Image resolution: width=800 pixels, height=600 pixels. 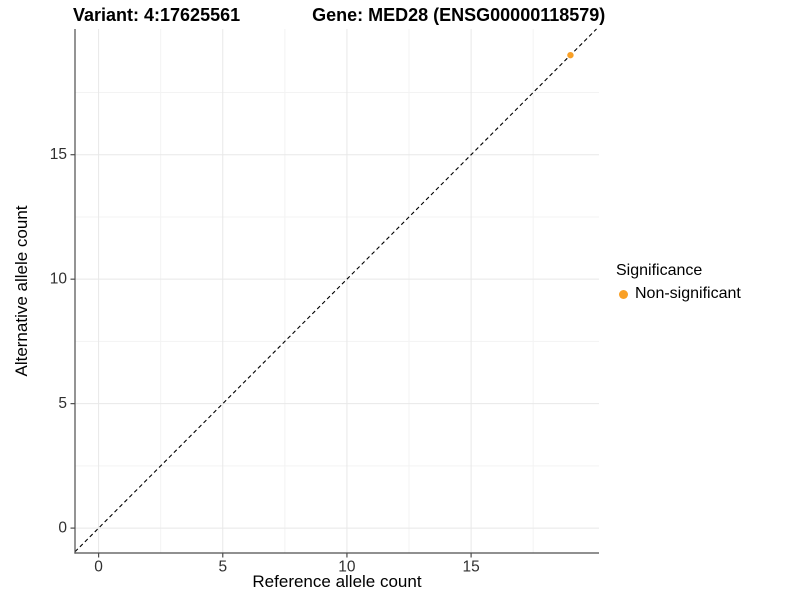 I want to click on y-axis-title: Alternative allele count, so click(x=21, y=291).